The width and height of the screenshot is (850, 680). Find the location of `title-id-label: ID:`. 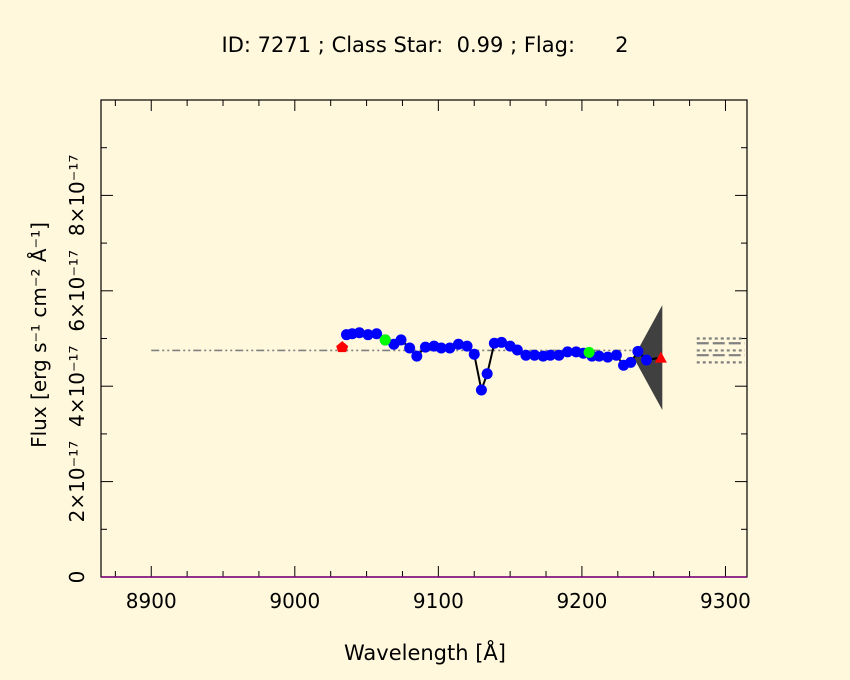

title-id-label: ID: is located at coordinates (236, 45).